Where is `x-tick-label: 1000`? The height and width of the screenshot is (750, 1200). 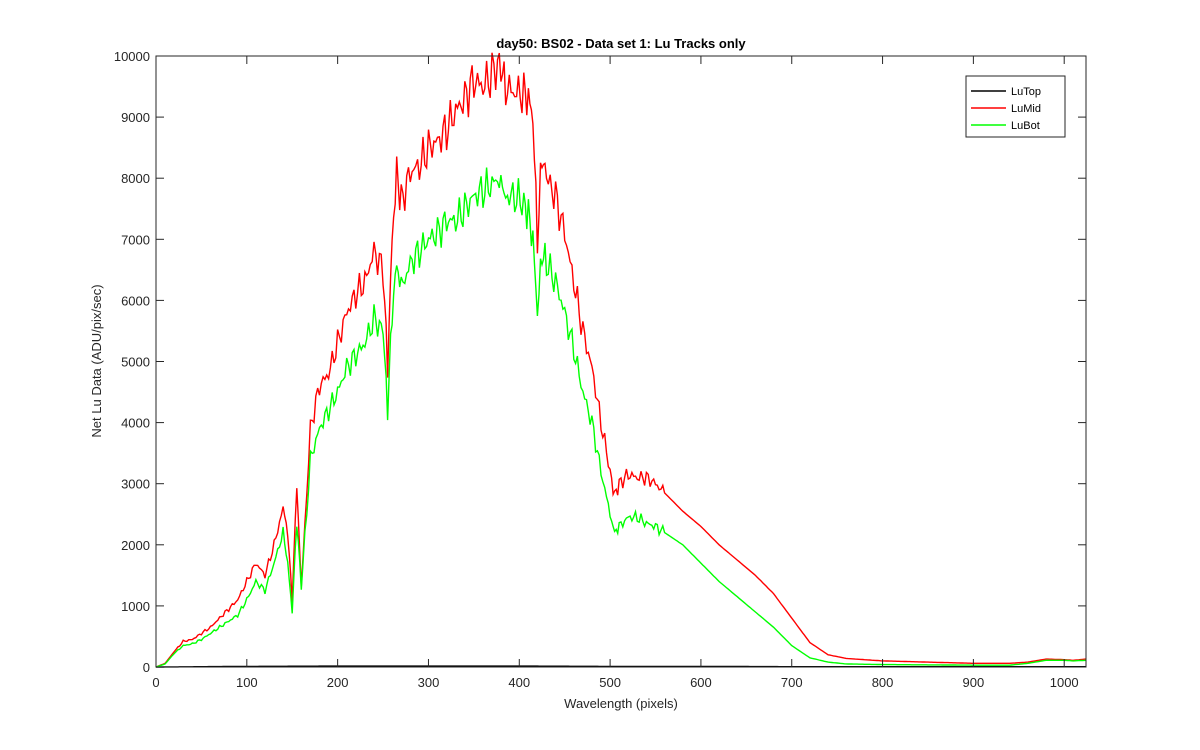 x-tick-label: 1000 is located at coordinates (1064, 682).